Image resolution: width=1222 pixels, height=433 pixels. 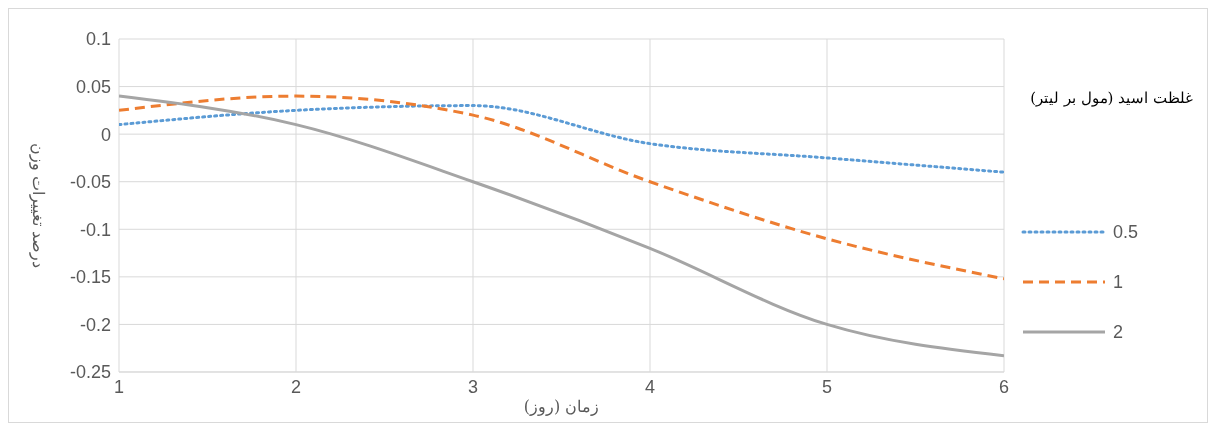 What do you see at coordinates (473, 386) in the screenshot?
I see `x-tick-label: 3` at bounding box center [473, 386].